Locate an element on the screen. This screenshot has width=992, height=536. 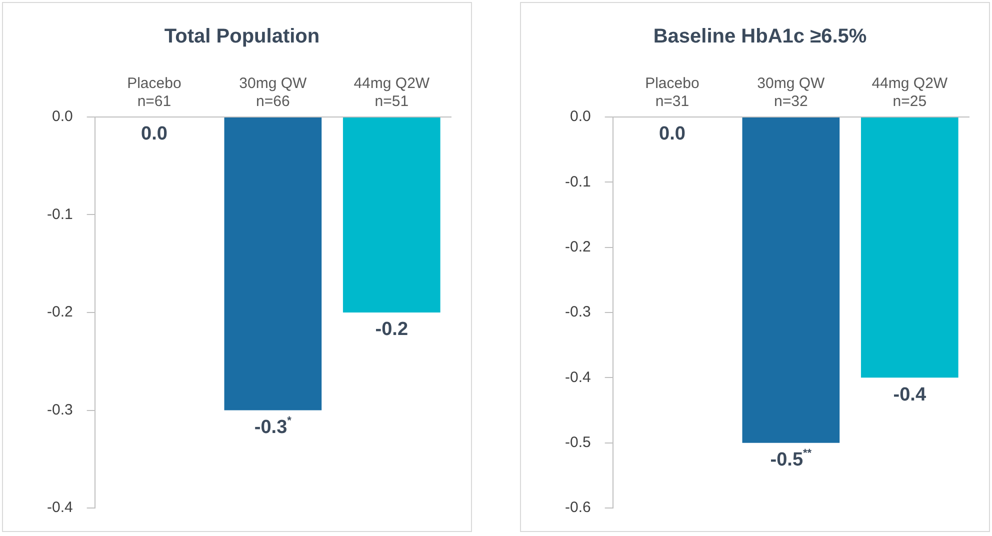
chart-title: Baseline HbA1c ≥6.5% is located at coordinates (760, 37).